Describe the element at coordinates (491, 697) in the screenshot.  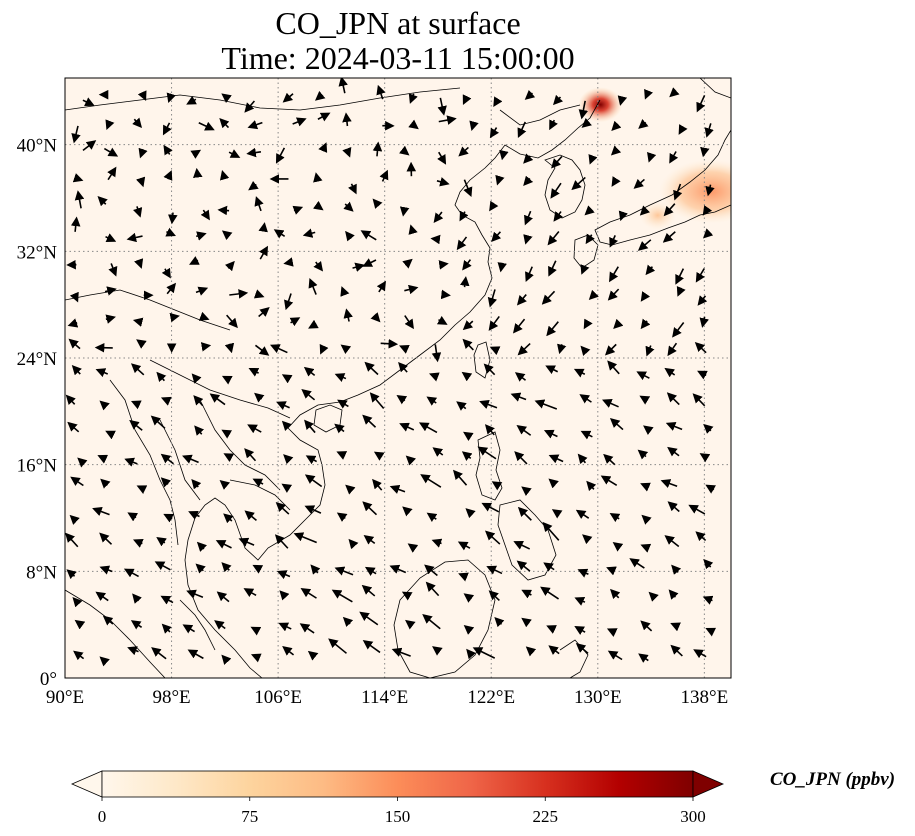
I see `lon-tick-label: 122°E` at that location.